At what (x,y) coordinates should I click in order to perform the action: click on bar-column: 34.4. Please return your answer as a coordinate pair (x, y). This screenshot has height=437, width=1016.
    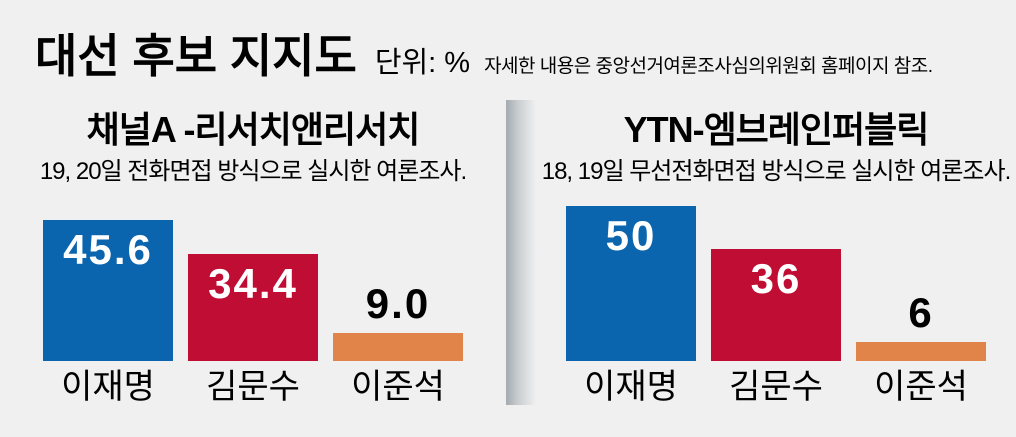
    Looking at the image, I should click on (253, 281).